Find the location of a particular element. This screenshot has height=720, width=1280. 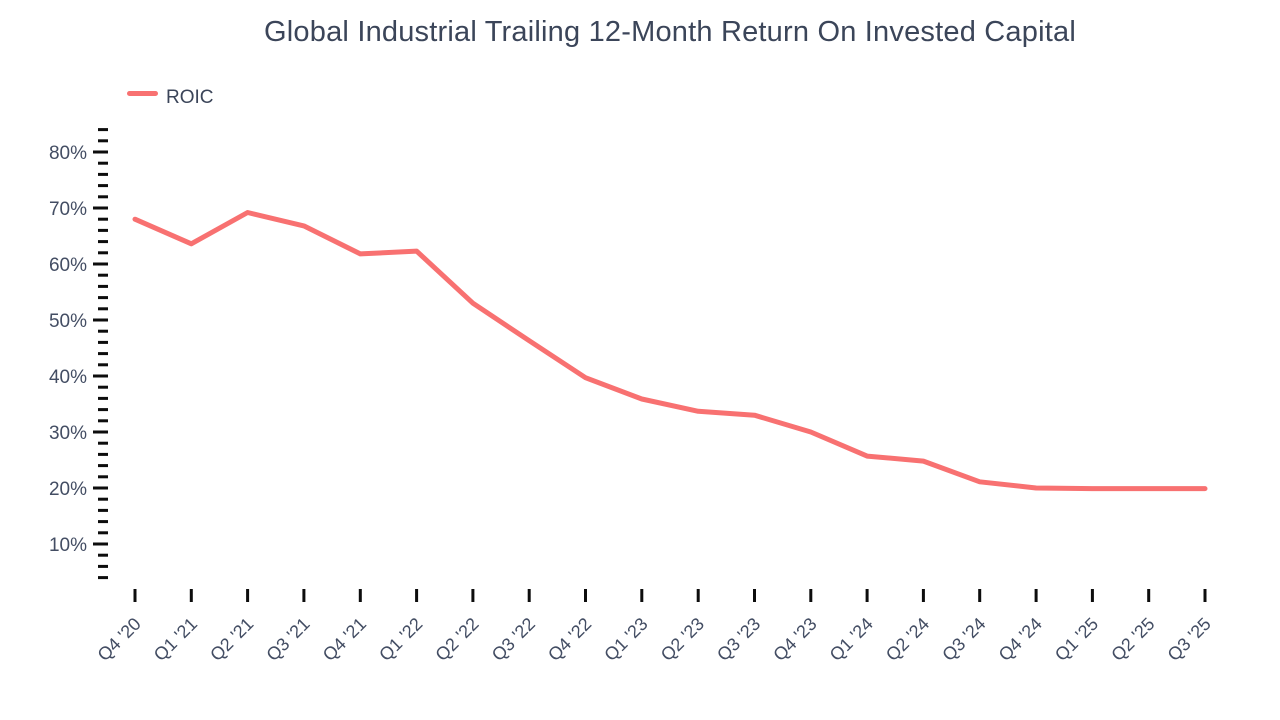

x-axis-label: Q2 '25 is located at coordinates (1132, 639).